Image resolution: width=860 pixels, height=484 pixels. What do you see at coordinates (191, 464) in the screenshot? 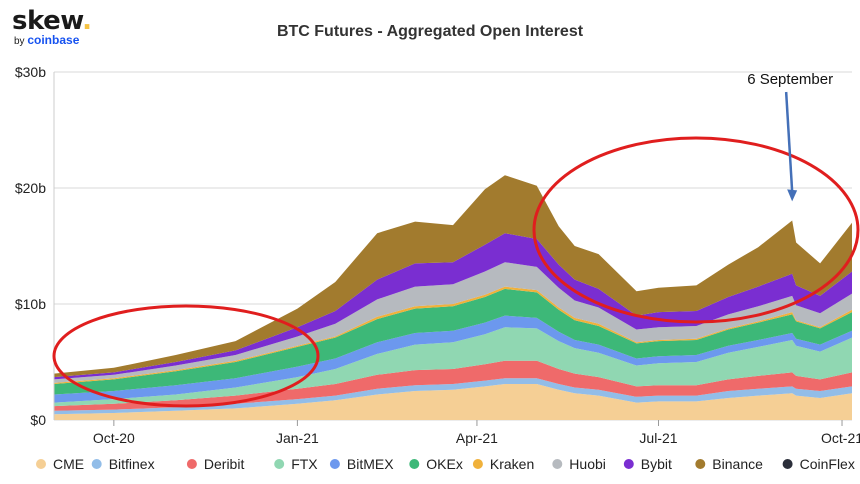
I see `legend-swatch-deribit` at bounding box center [191, 464].